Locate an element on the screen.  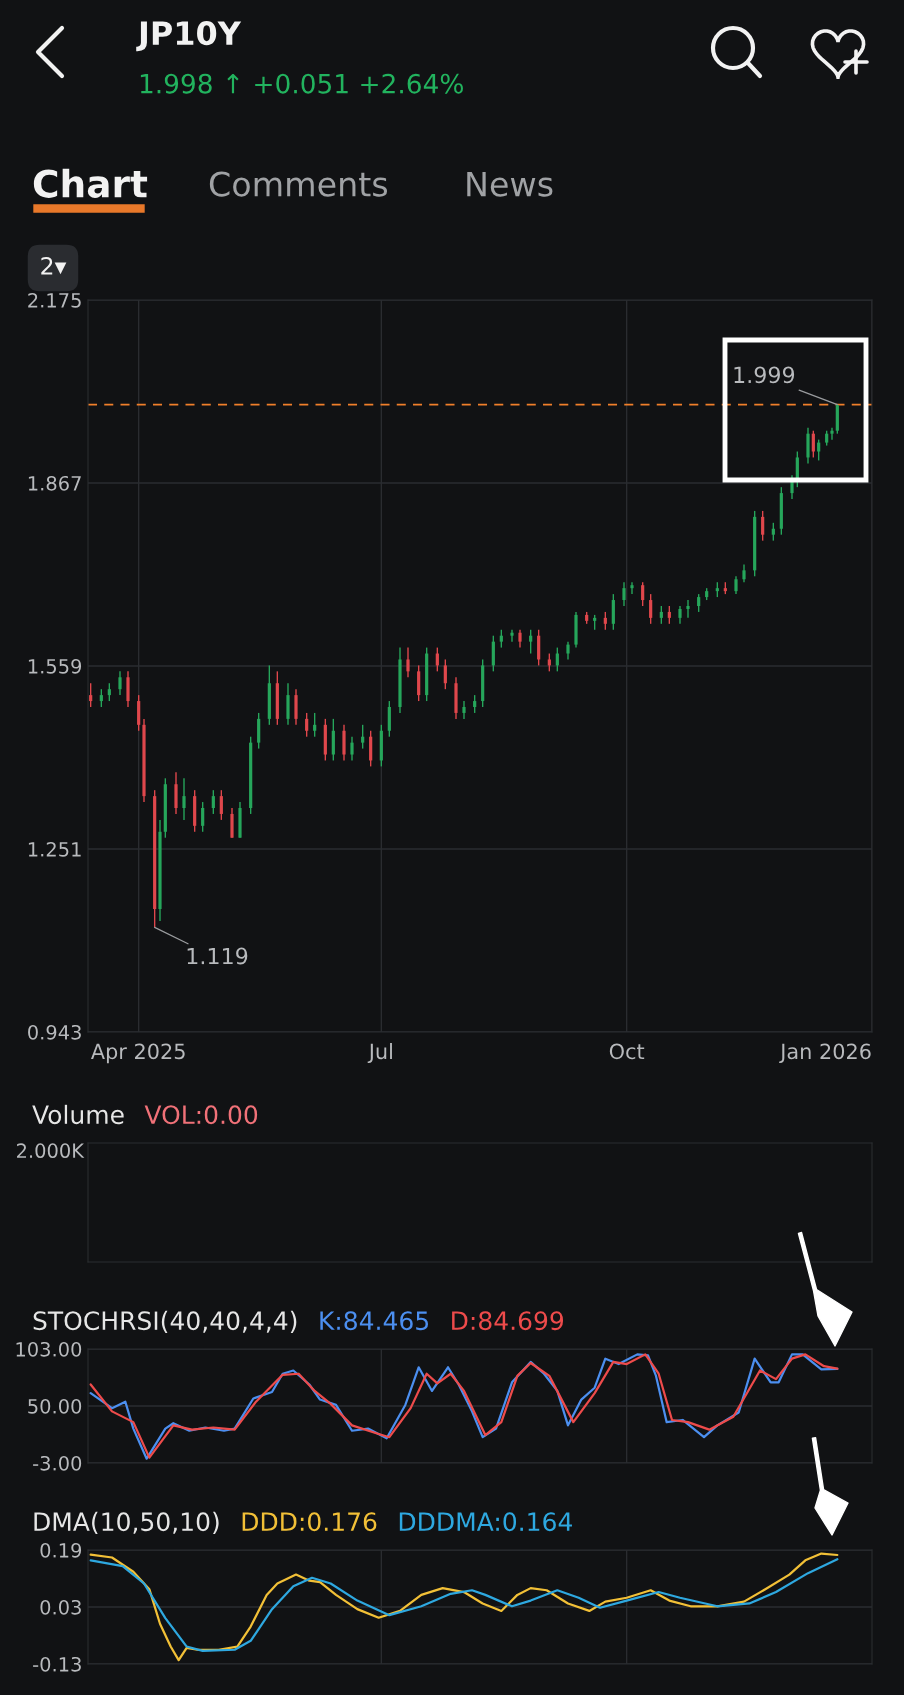
annotation: 1.119 is located at coordinates (217, 956).